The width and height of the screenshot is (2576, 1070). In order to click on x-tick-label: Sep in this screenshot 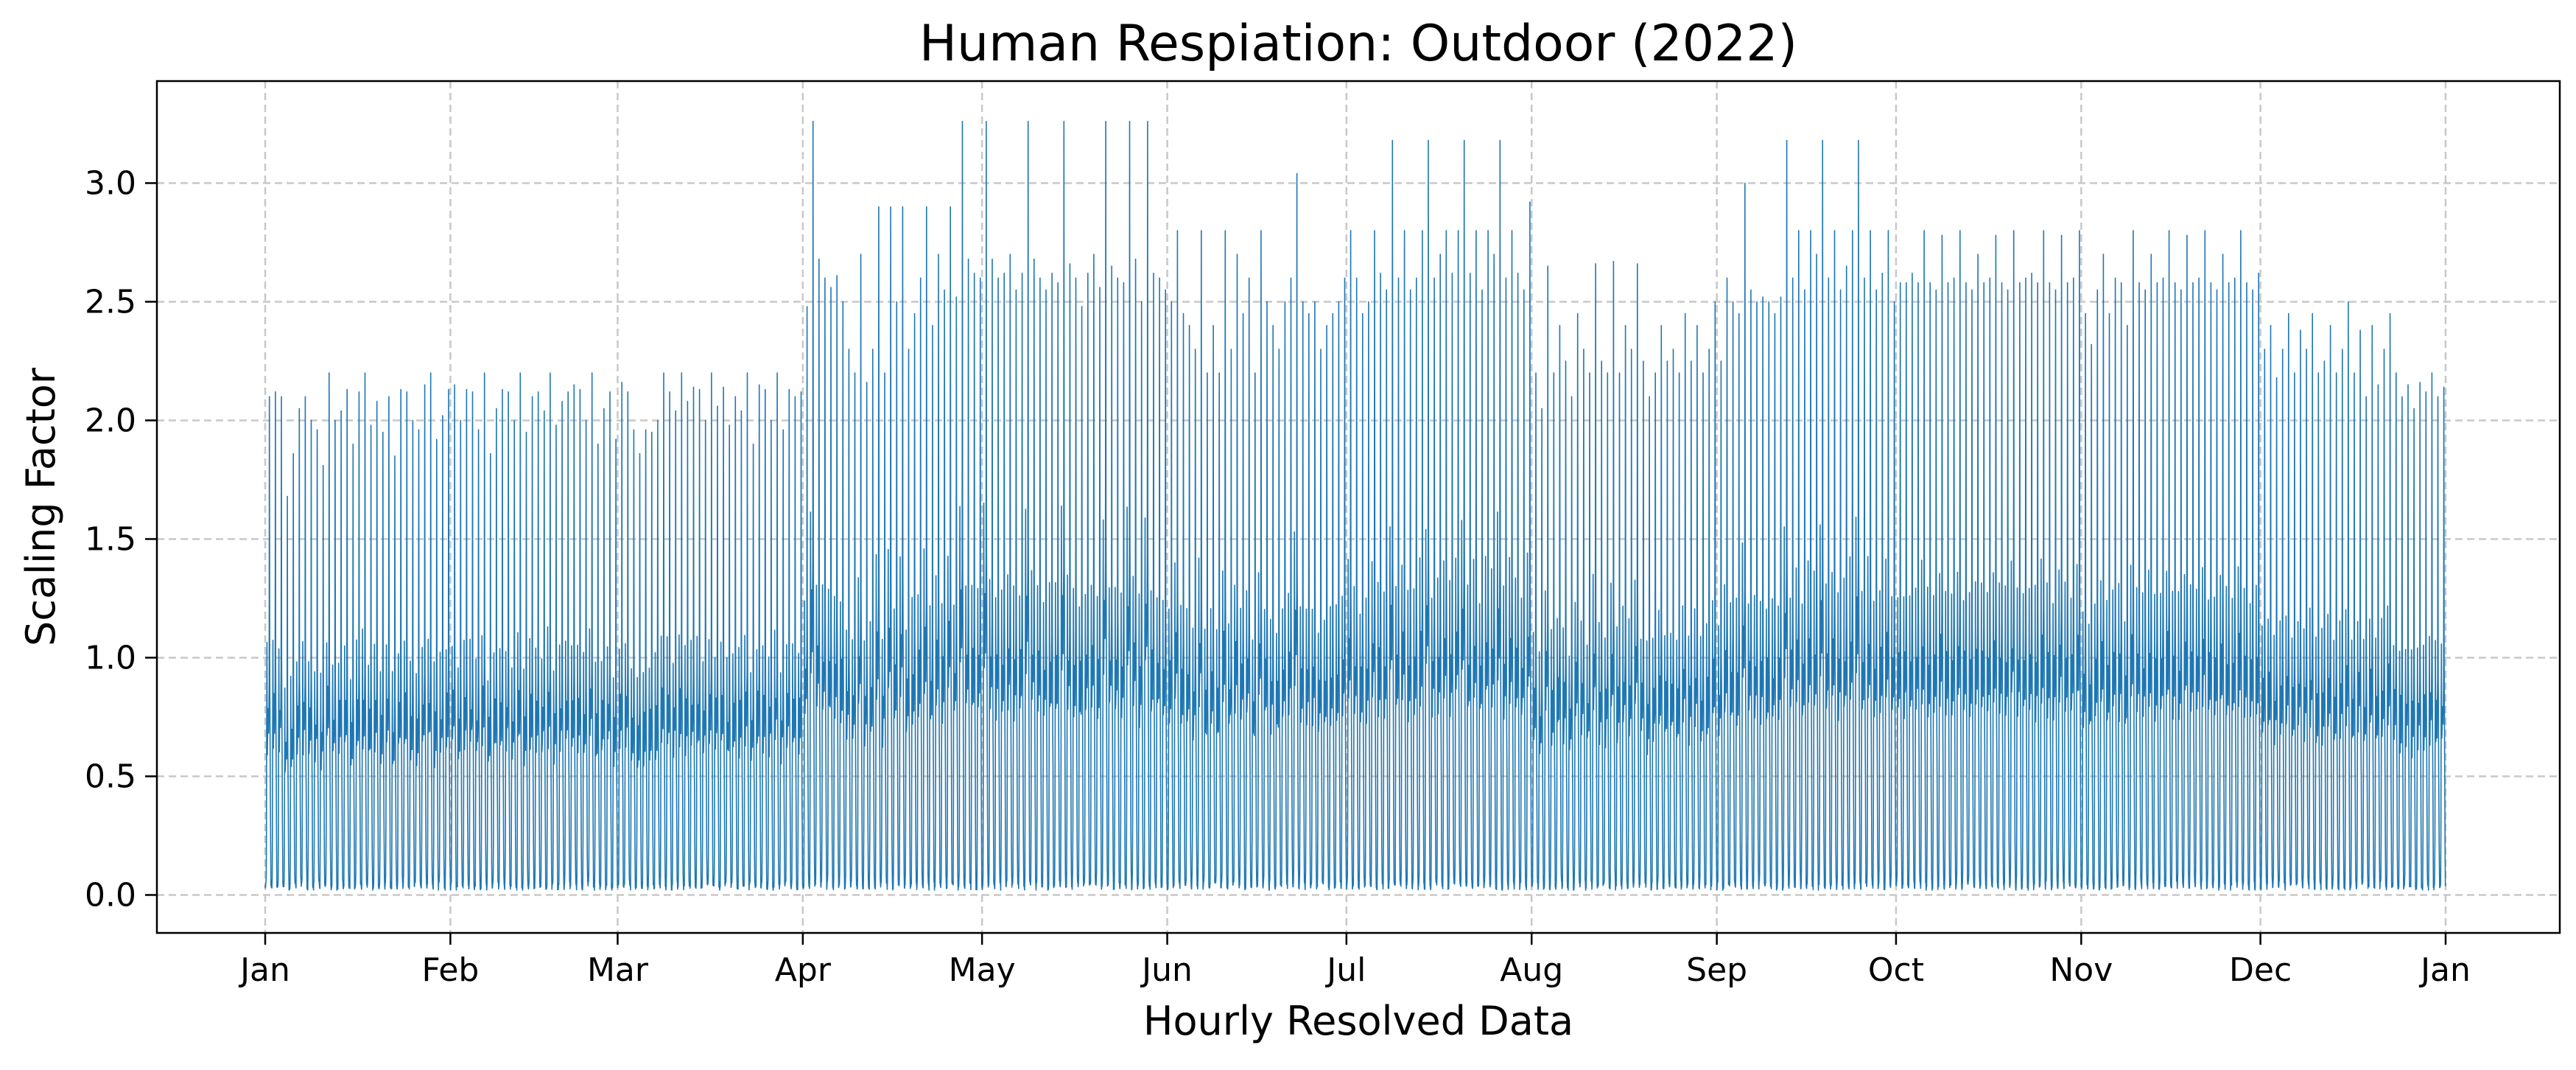, I will do `click(1717, 970)`.